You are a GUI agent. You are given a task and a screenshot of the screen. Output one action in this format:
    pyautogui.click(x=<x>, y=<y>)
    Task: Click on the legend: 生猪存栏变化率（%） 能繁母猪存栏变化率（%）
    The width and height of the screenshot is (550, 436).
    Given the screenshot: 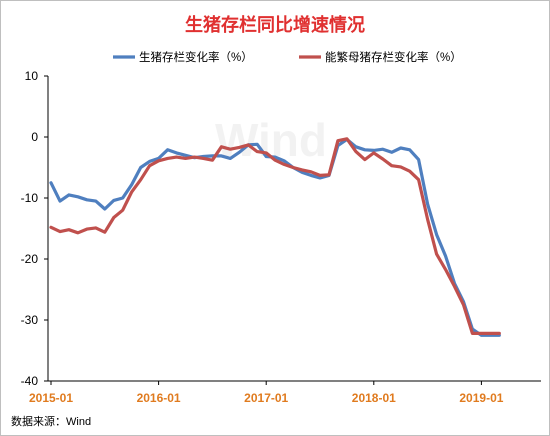 What is the action you would take?
    pyautogui.click(x=287, y=57)
    